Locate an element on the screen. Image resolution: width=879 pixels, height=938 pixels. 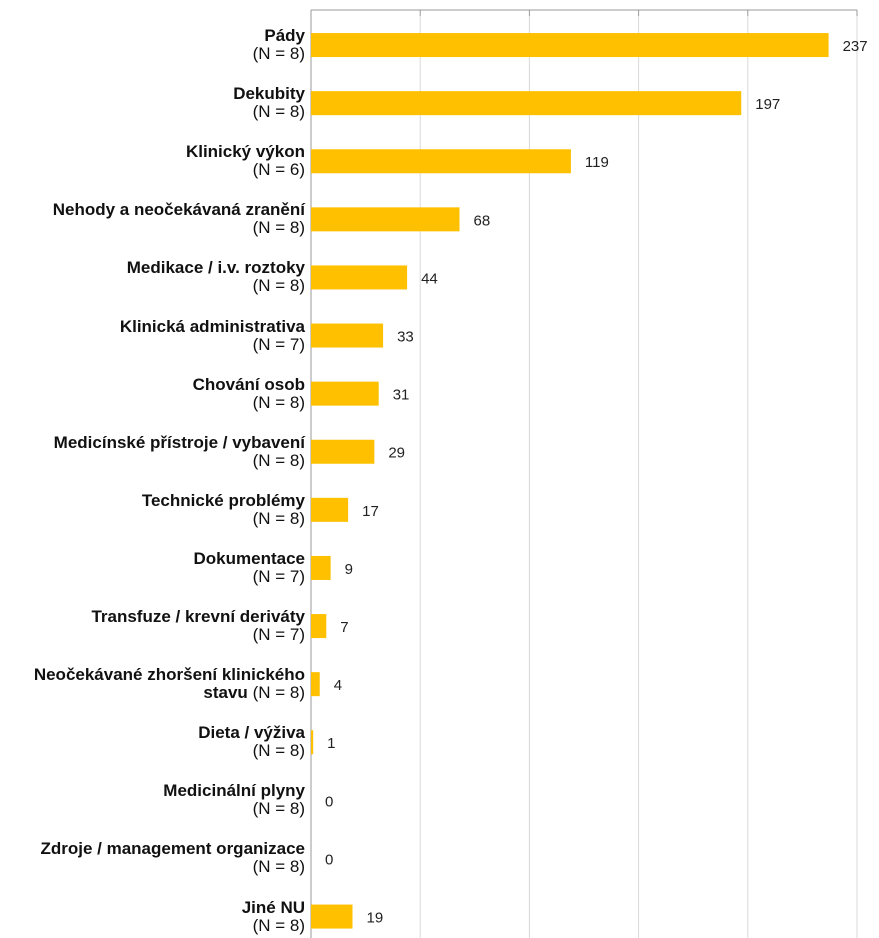
category-label: Zdroje / management organizace (N = 8) is located at coordinates (162, 858).